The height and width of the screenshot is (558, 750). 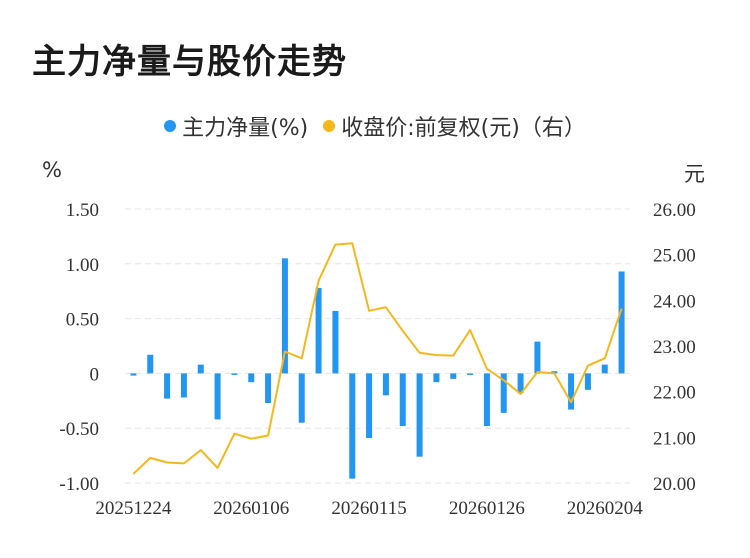 What do you see at coordinates (487, 508) in the screenshot?
I see `x-tick-label: 20260126` at bounding box center [487, 508].